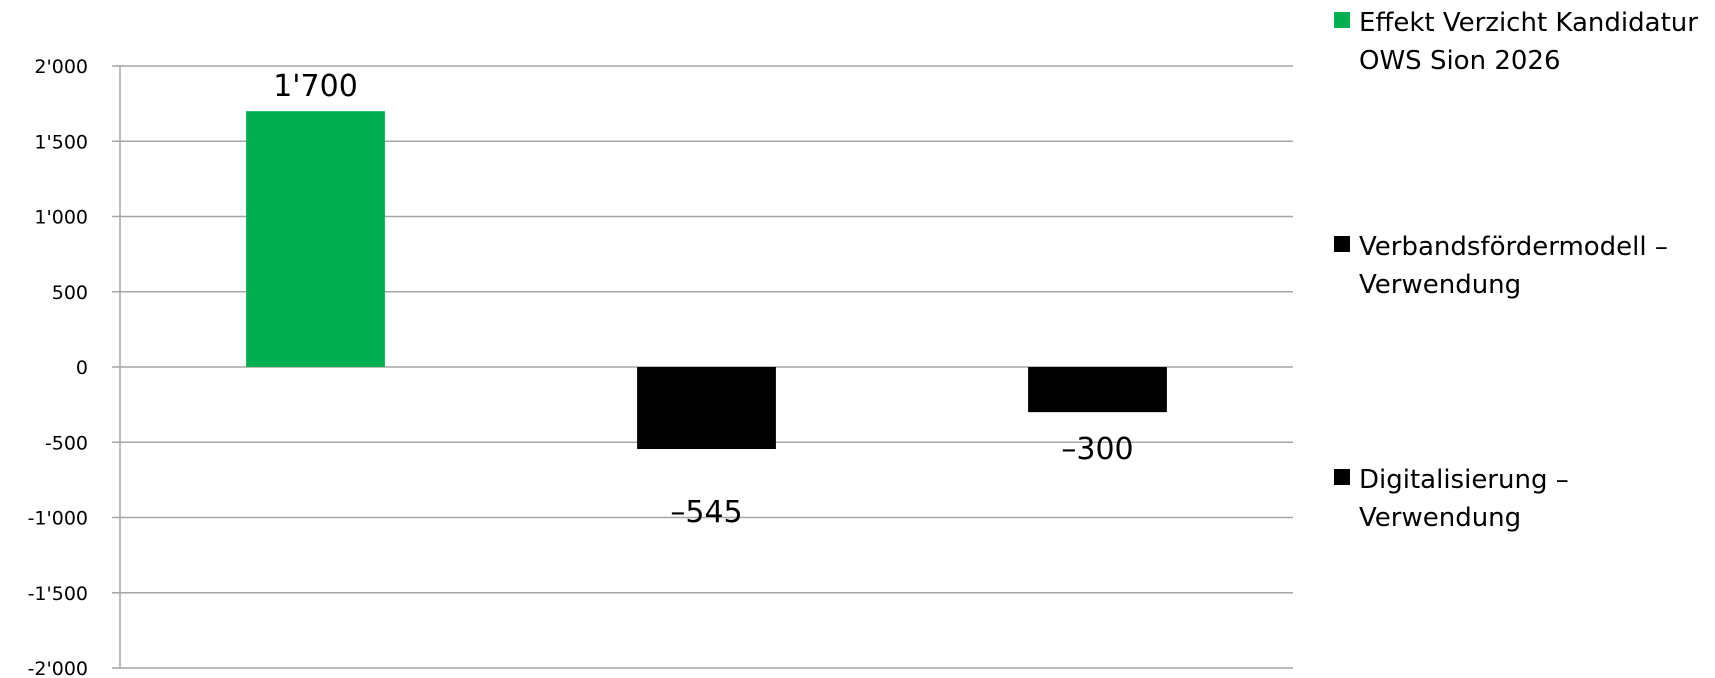 The width and height of the screenshot is (1715, 678). I want to click on legend-item-verbandsfoerdermodell: Verbandsfördermodell – Verwendung, so click(1516, 266).